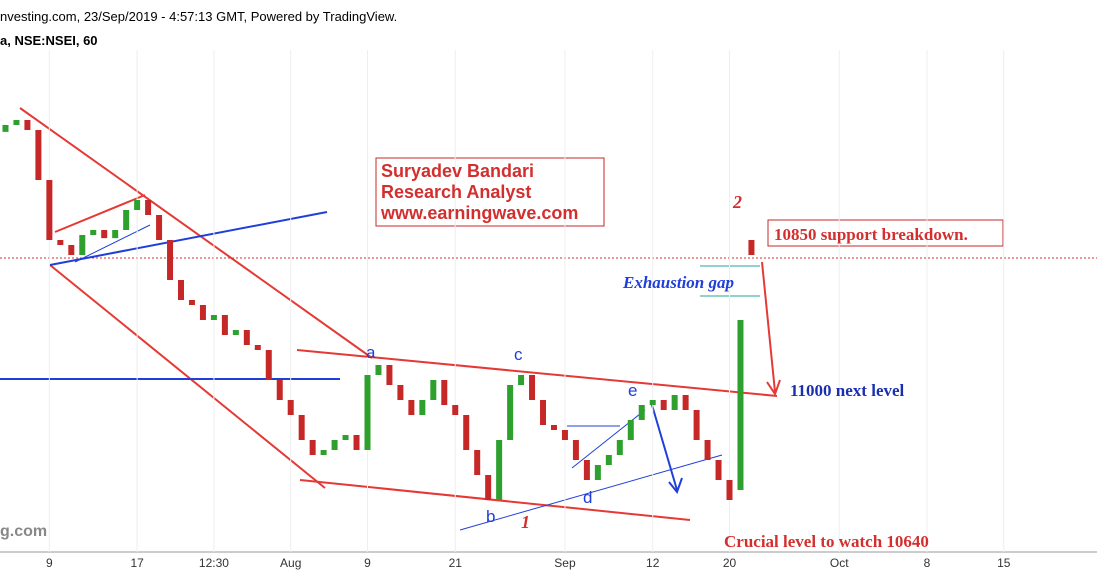  Describe the element at coordinates (1004, 563) in the screenshot. I see `x-tick-label: 15` at that location.